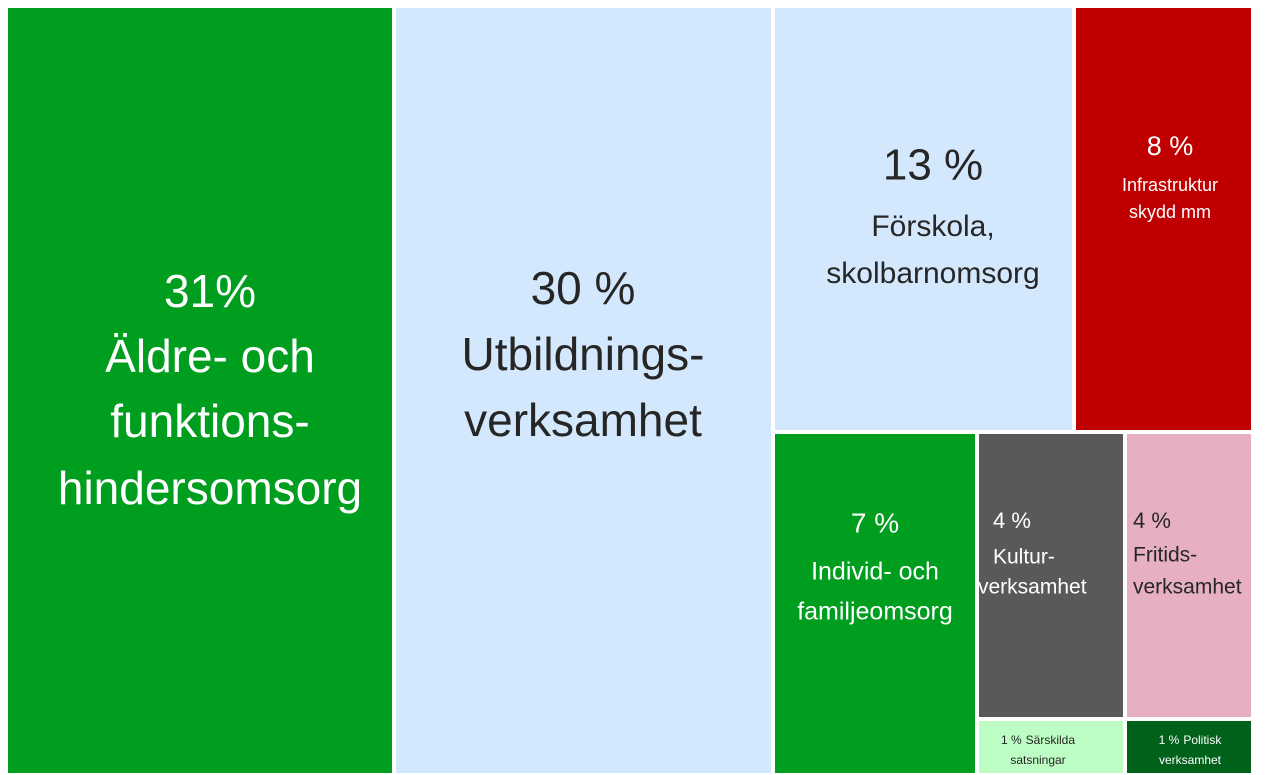 Image resolution: width=1273 pixels, height=775 pixels. I want to click on value-label: 30 %, so click(583, 288).